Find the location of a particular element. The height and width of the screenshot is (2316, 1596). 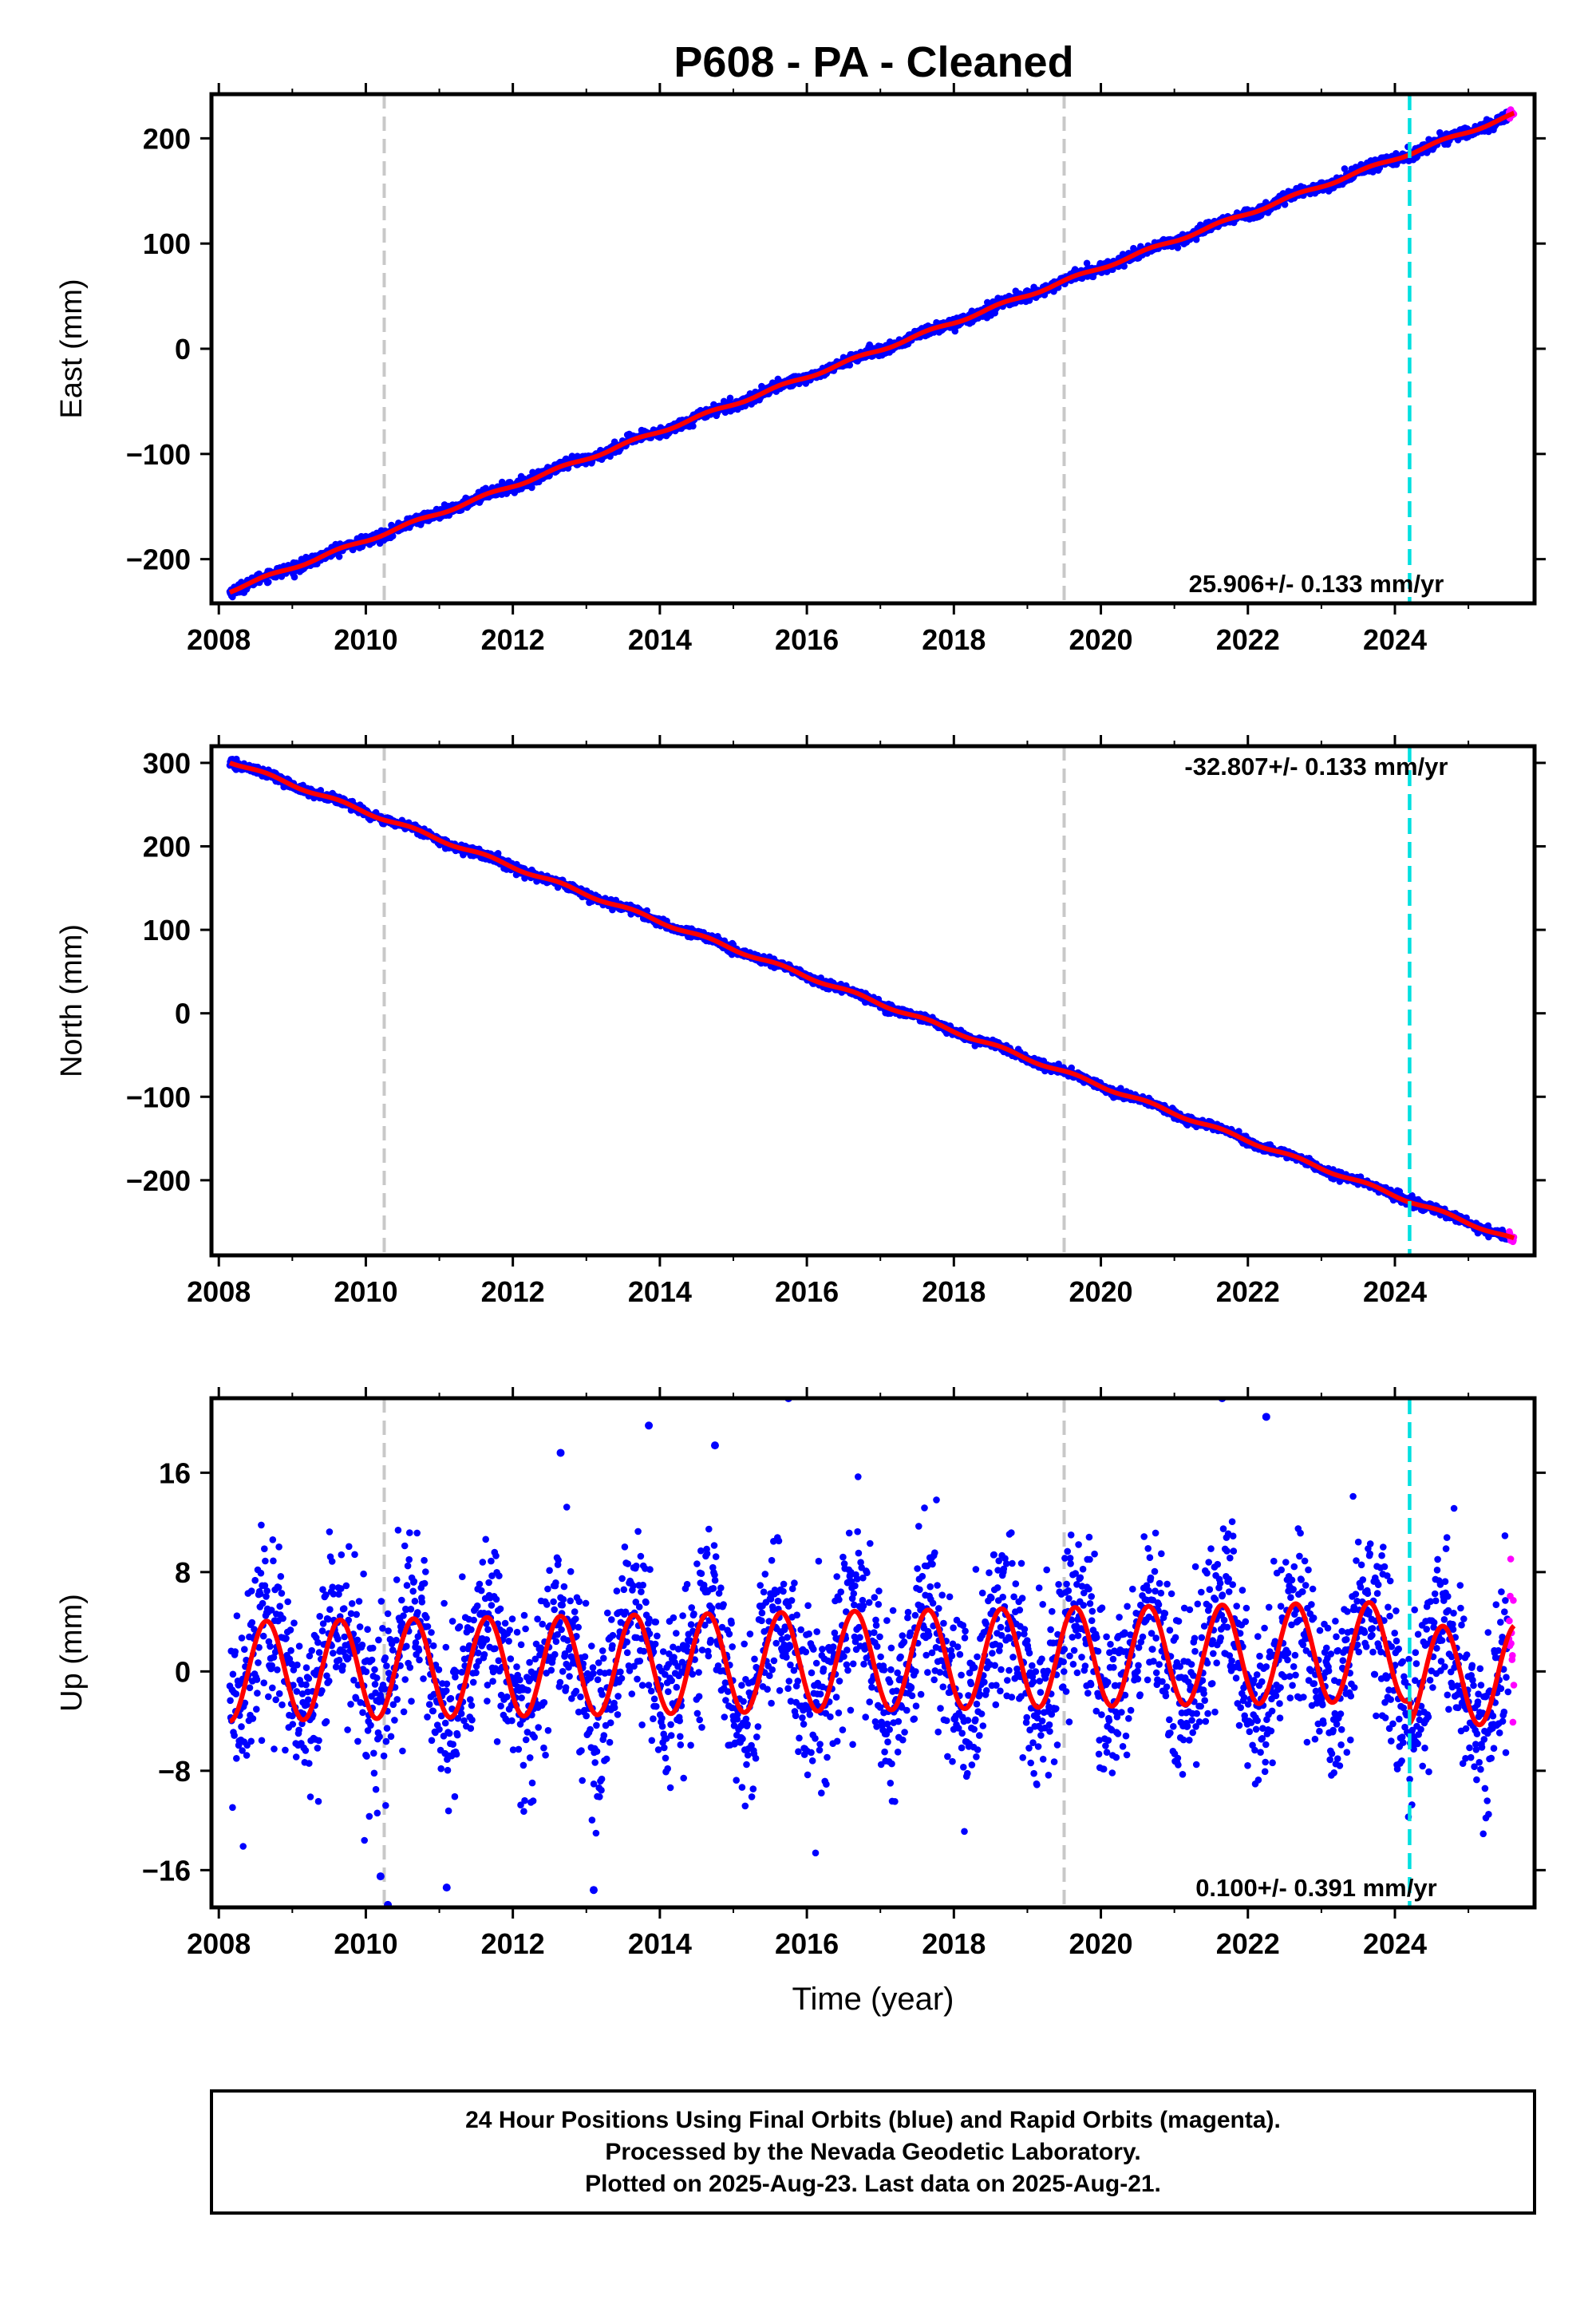

x-tick-label: 2014 is located at coordinates (660, 639).